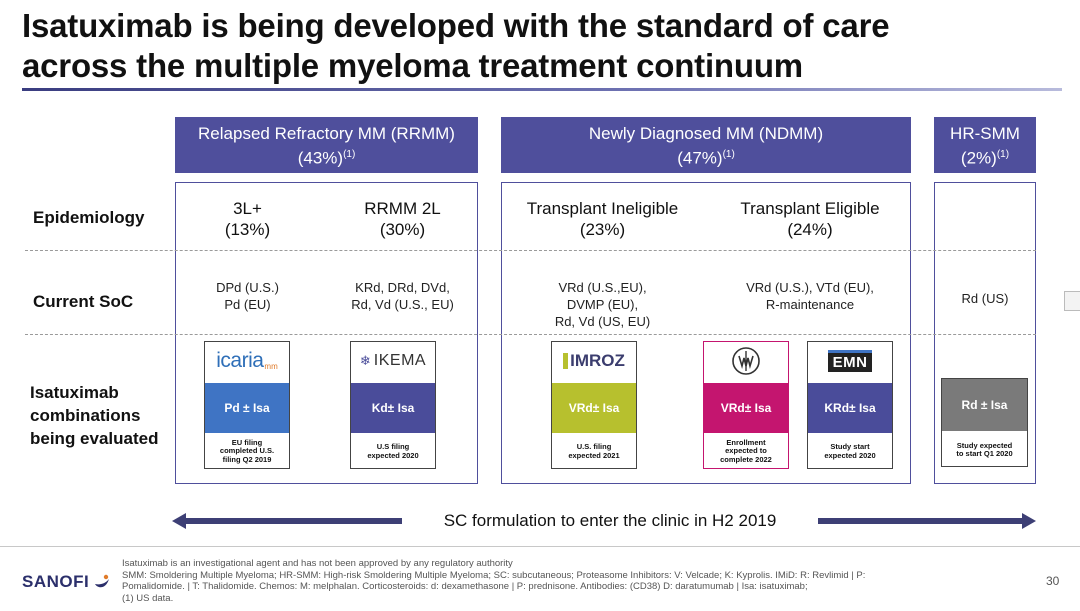 The image size is (1080, 611). What do you see at coordinates (247, 229) in the screenshot?
I see `epi-pct: (13%)` at bounding box center [247, 229].